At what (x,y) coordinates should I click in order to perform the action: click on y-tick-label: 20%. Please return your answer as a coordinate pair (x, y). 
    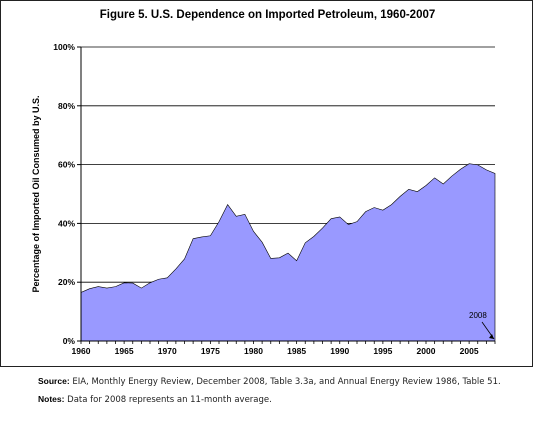
    Looking at the image, I should click on (66, 282).